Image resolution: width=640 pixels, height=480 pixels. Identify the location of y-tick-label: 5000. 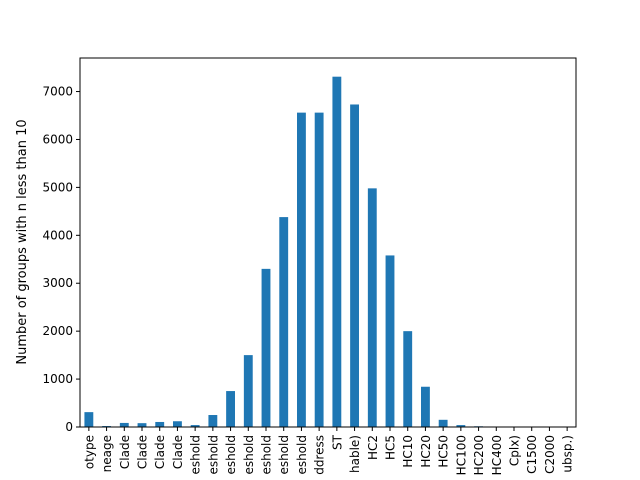
(57, 187).